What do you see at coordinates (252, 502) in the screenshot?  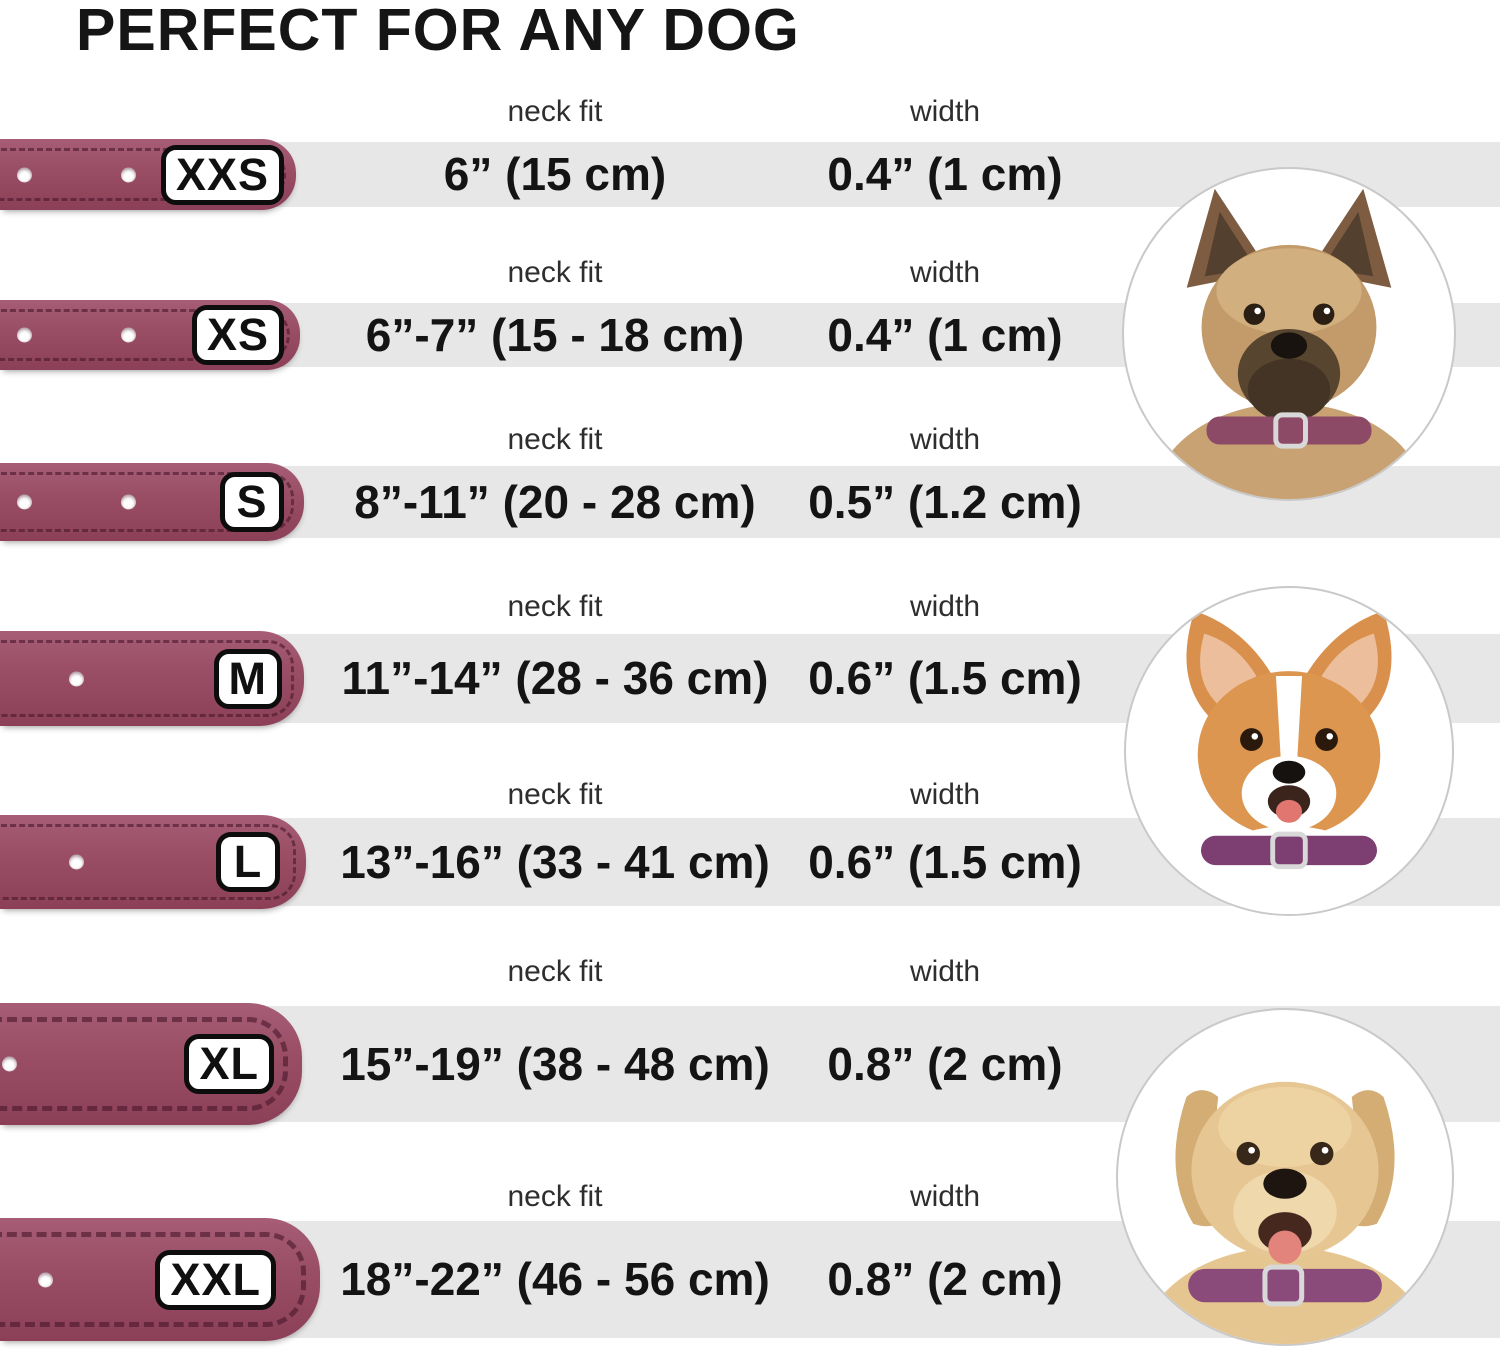 I see `size-badge-s: S` at bounding box center [252, 502].